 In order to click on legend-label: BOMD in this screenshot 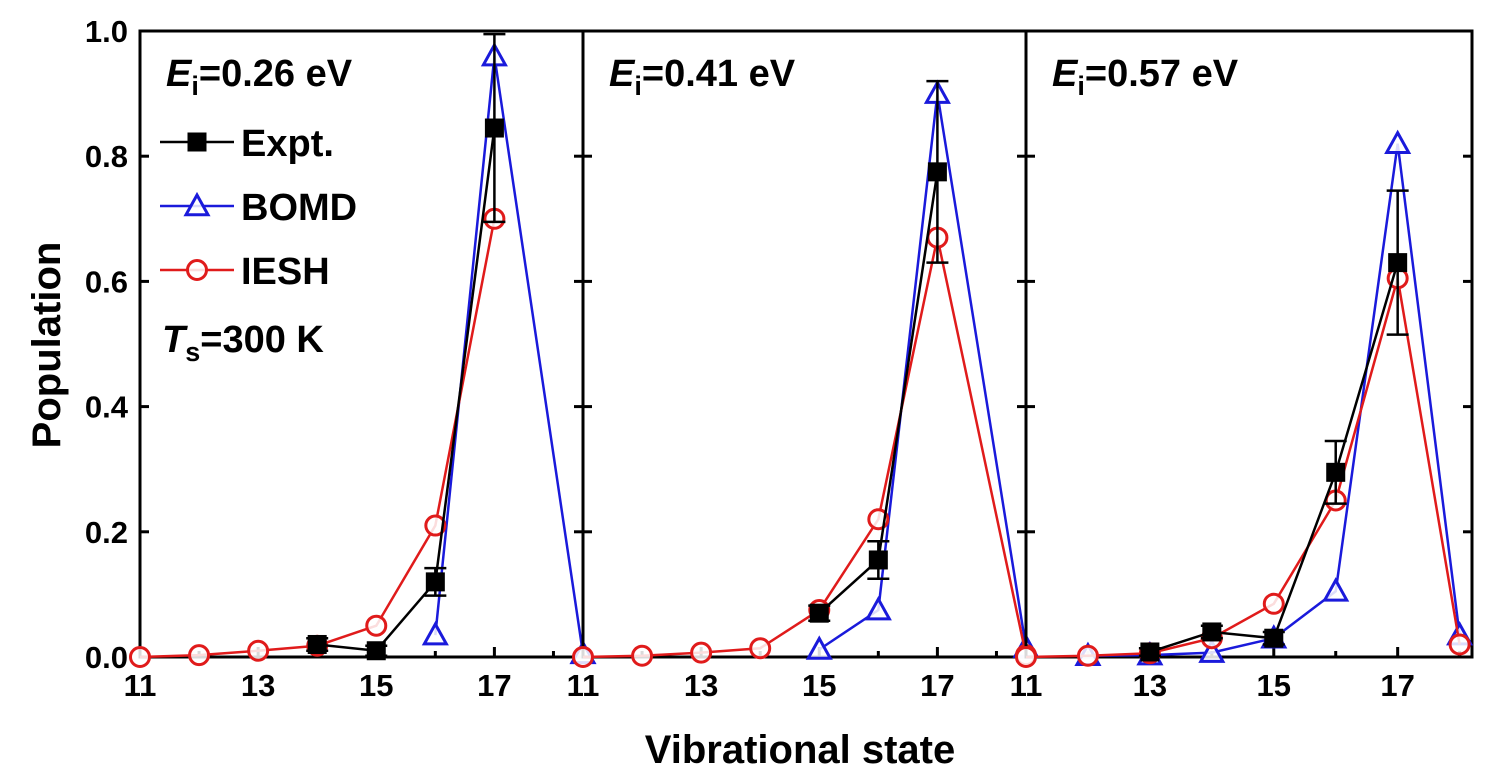, I will do `click(299, 208)`.